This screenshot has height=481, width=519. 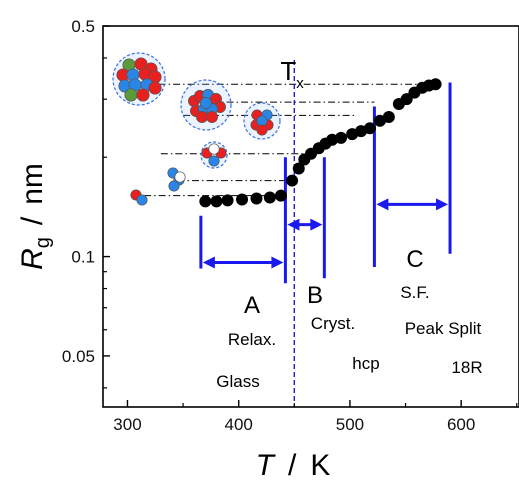 What do you see at coordinates (414, 292) in the screenshot?
I see `region-description: S.F.` at bounding box center [414, 292].